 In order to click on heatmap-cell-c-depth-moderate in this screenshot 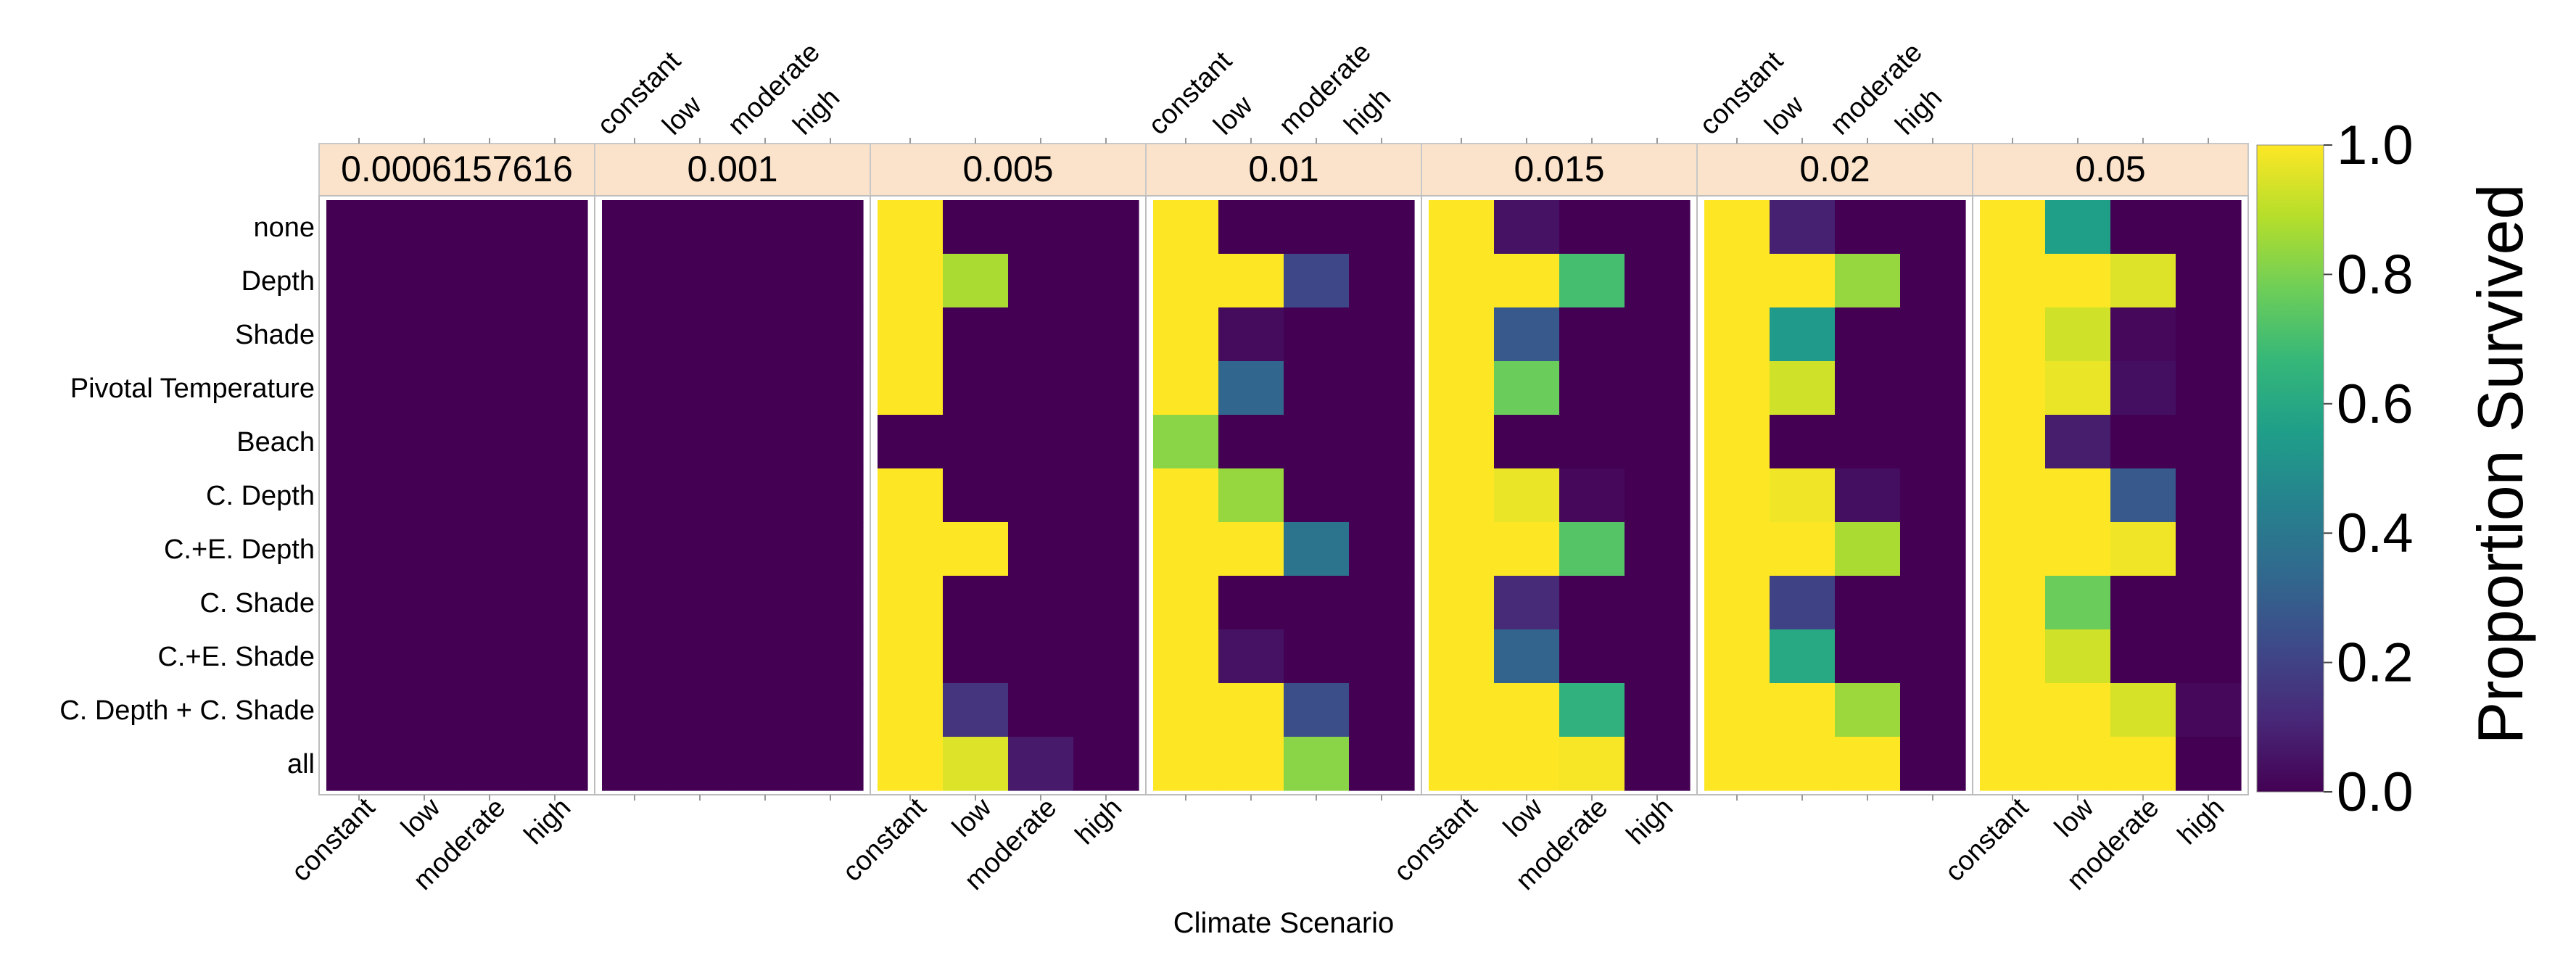, I will do `click(490, 495)`.